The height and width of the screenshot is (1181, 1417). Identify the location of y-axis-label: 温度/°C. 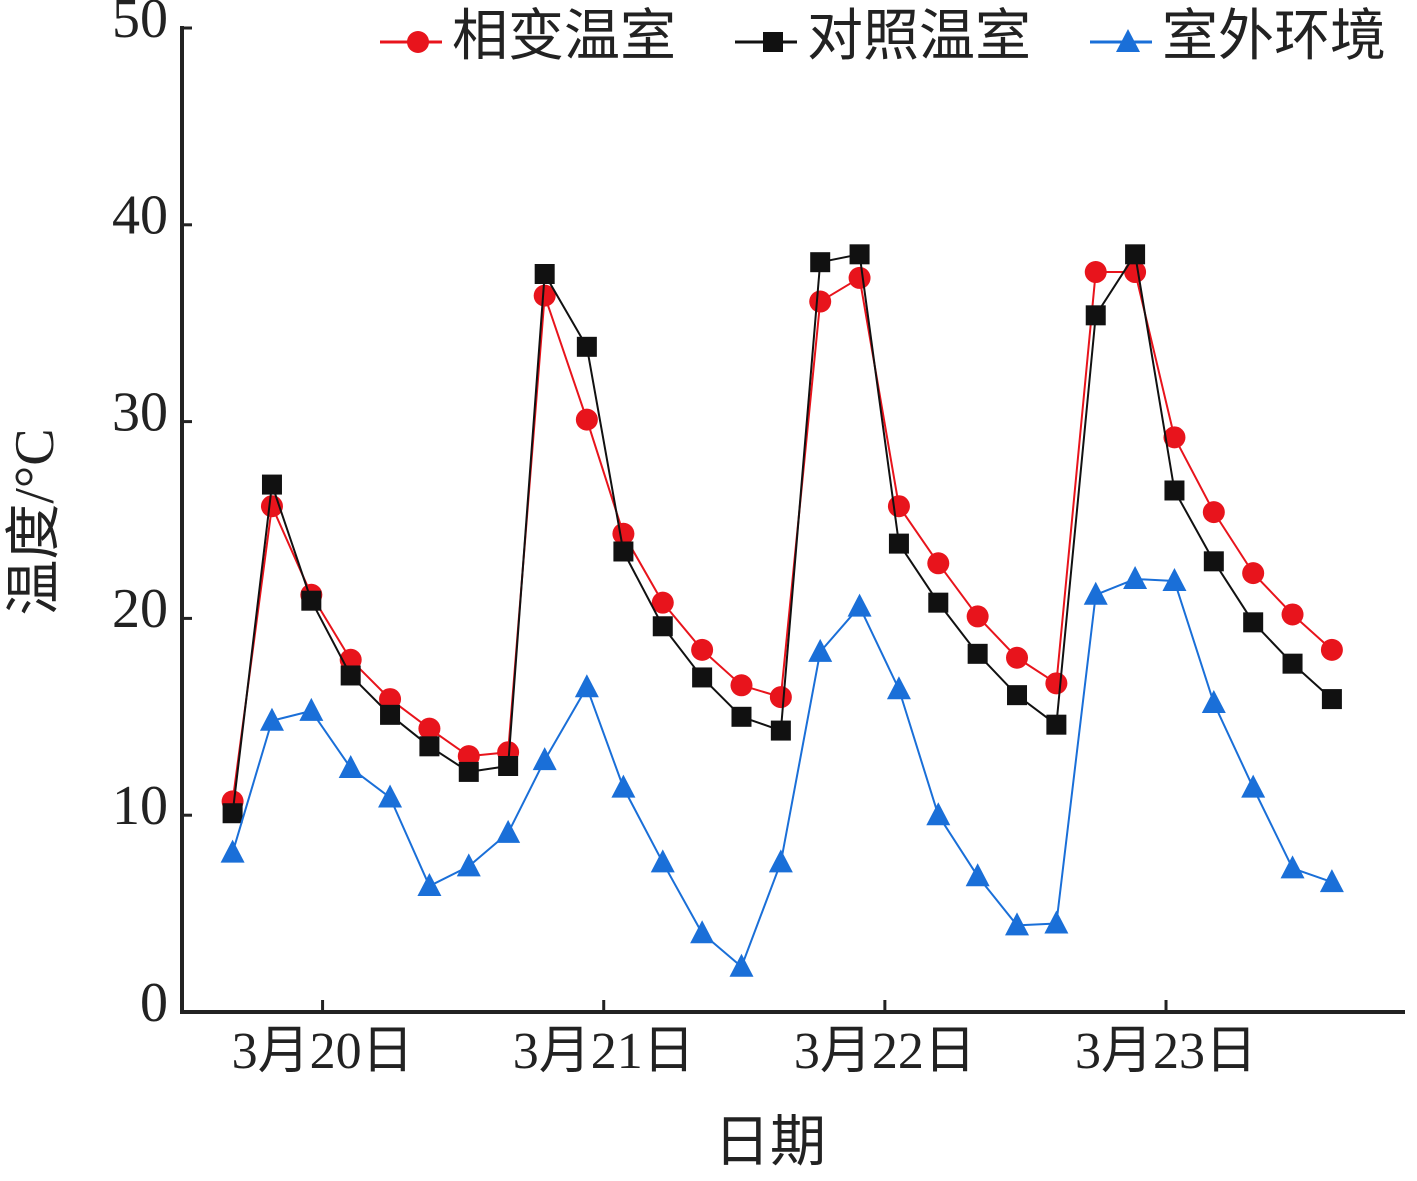
(35, 521).